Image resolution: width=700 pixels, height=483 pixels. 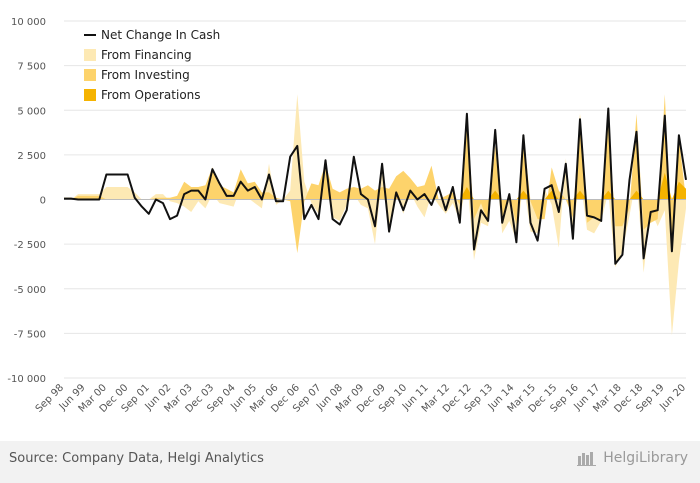 I want to click on legend-item: Net Change In Cash, so click(x=152, y=35).